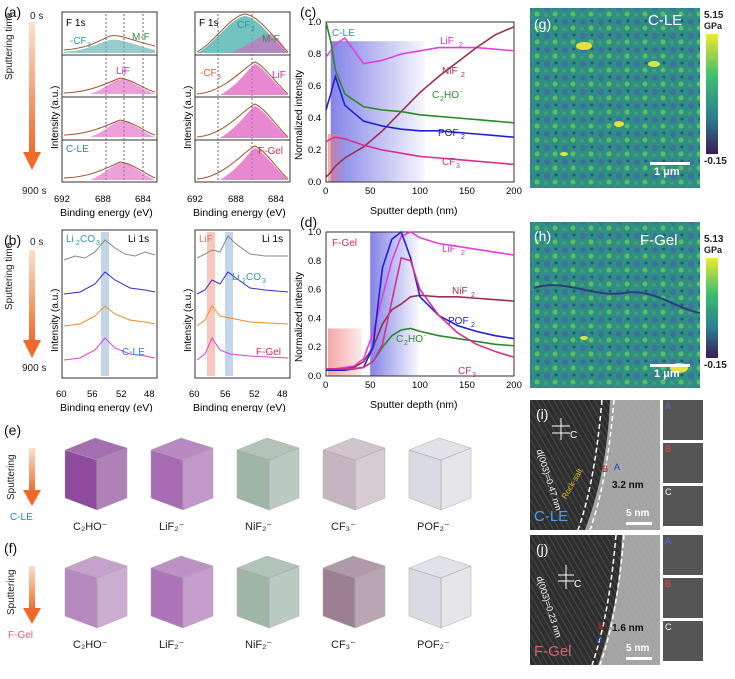 This screenshot has height=679, width=735. Describe the element at coordinates (314, 150) in the screenshot. I see `y-tick-label: 0.2` at that location.